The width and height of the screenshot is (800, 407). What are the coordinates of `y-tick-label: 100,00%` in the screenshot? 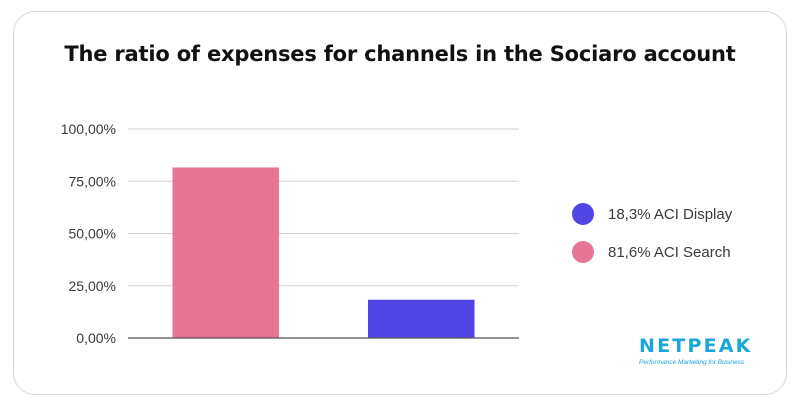 It's located at (88, 129).